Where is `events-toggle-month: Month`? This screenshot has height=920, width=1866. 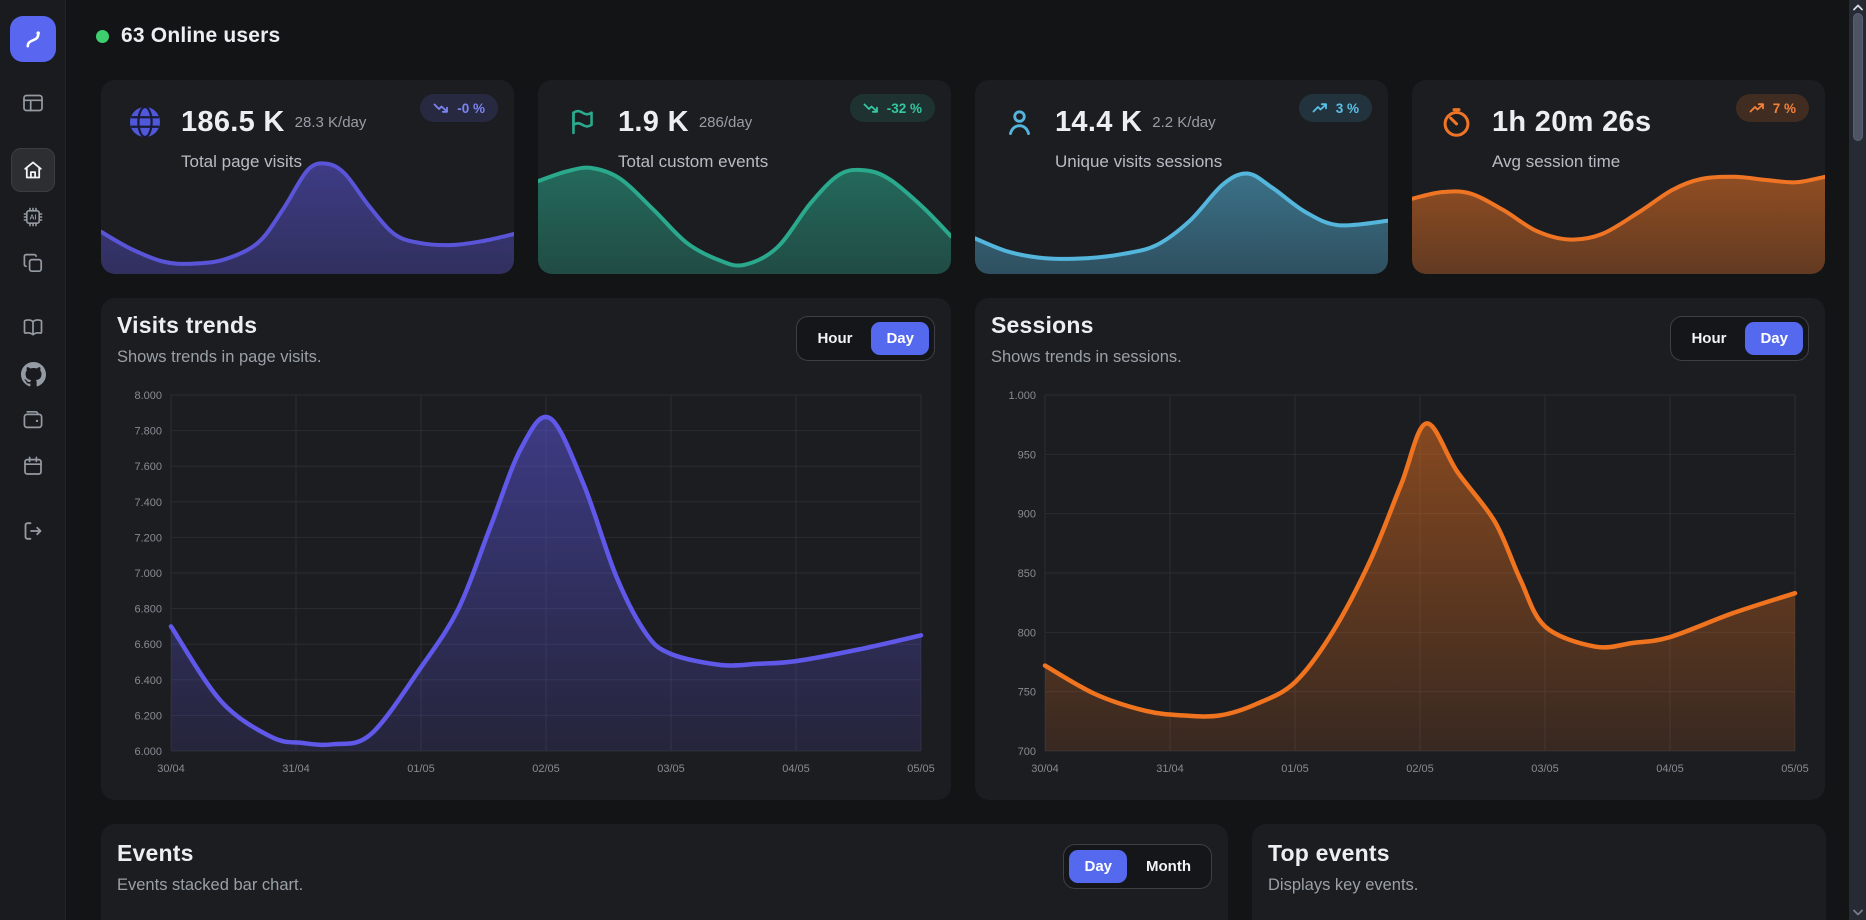
events-toggle-month: Month is located at coordinates (1168, 866).